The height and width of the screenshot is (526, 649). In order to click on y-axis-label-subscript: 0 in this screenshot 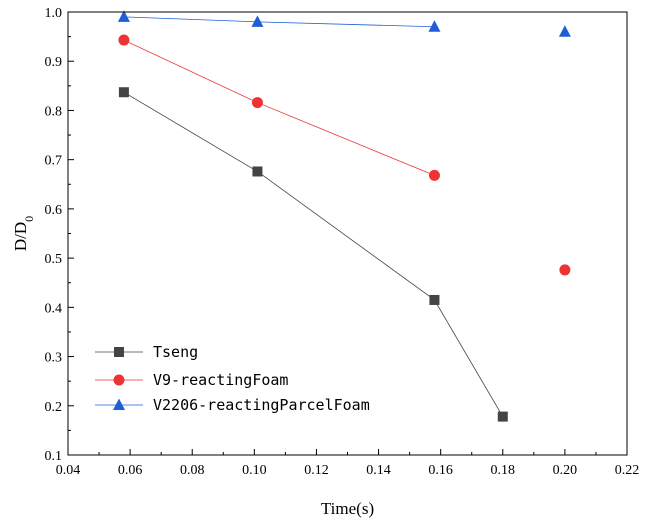, I will do `click(29, 219)`.